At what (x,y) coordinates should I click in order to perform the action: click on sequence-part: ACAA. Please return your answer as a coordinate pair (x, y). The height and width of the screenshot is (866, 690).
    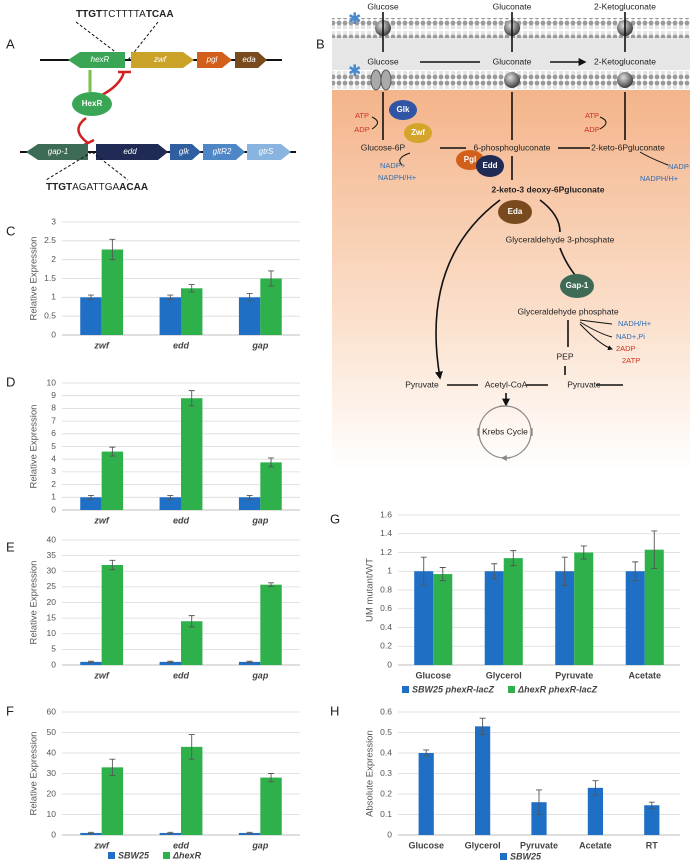
    Looking at the image, I should click on (133, 187).